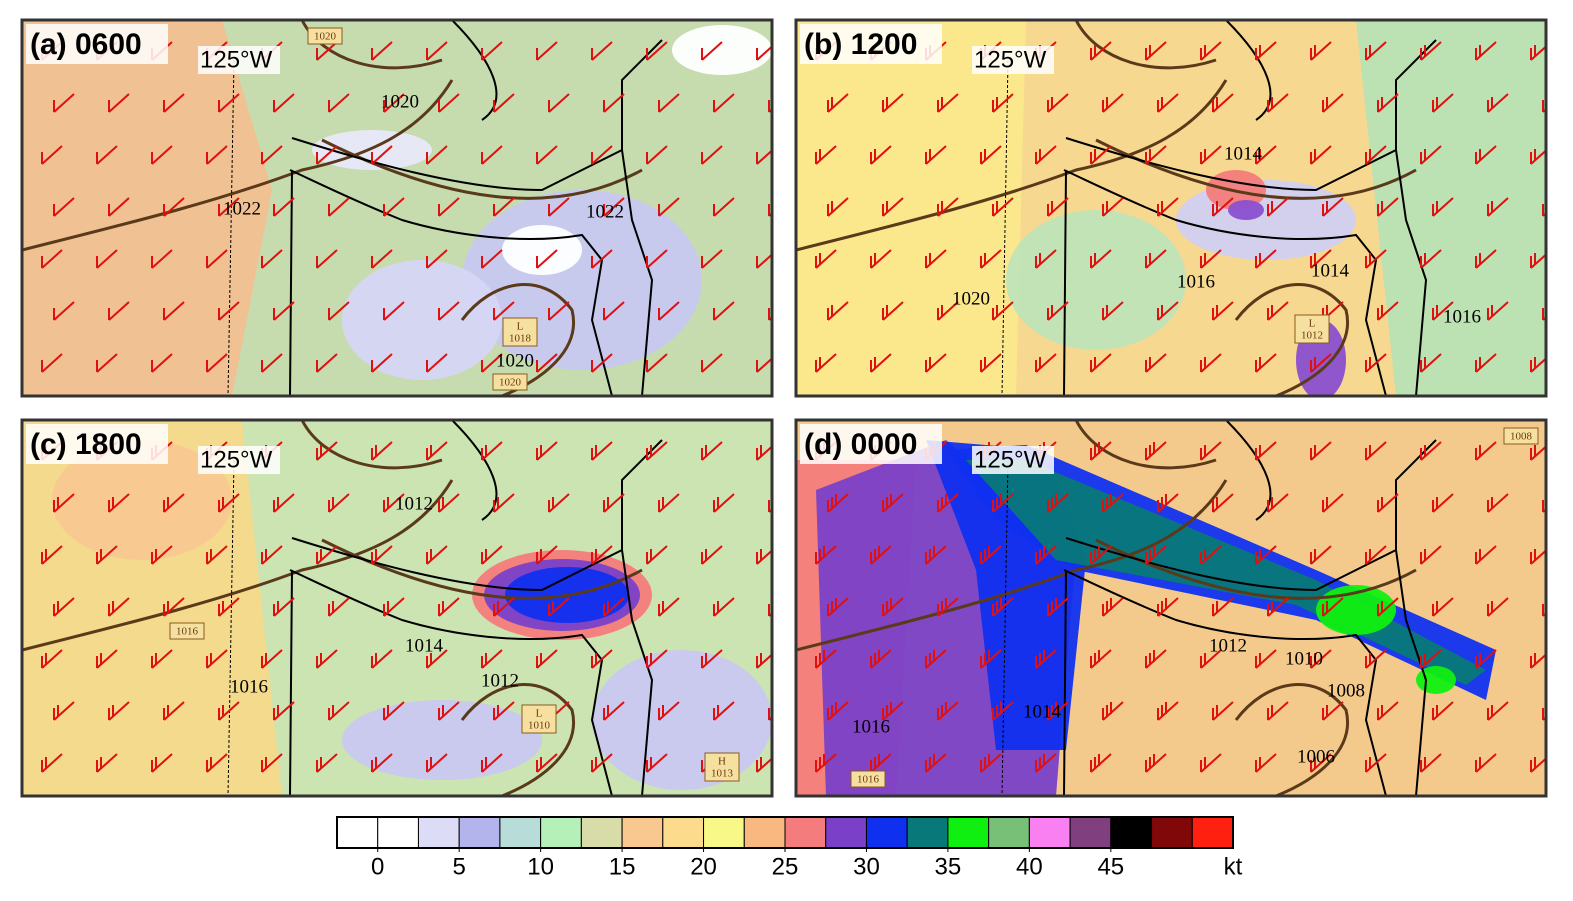 The height and width of the screenshot is (901, 1573). Describe the element at coordinates (459, 866) in the screenshot. I see `colorbar-tick-label: 5` at that location.